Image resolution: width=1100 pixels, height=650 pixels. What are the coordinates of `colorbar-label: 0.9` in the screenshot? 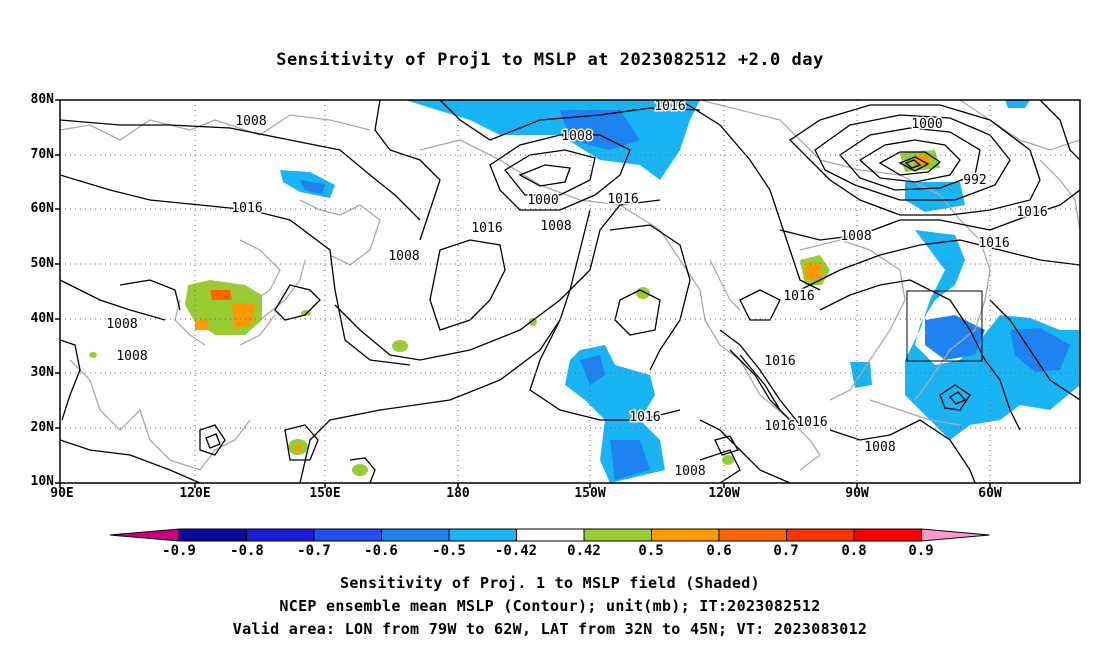 It's located at (921, 551).